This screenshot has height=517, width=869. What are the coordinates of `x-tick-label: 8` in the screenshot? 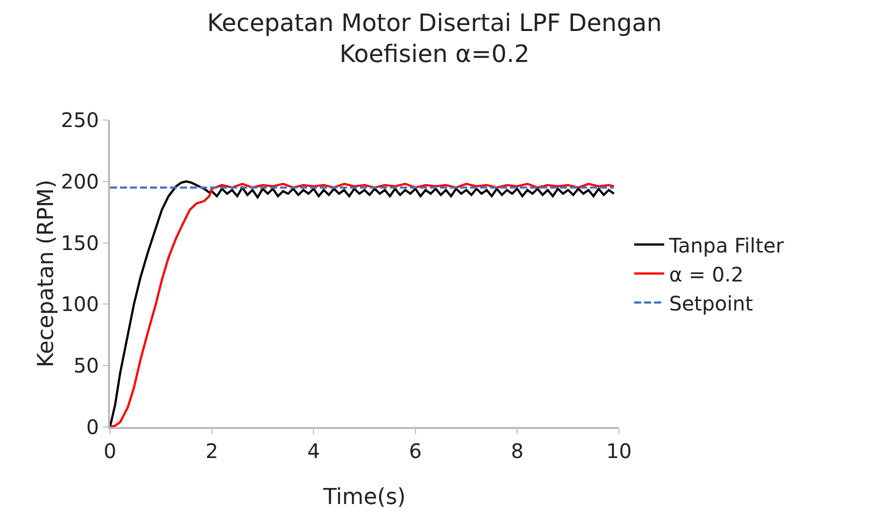 It's located at (517, 451).